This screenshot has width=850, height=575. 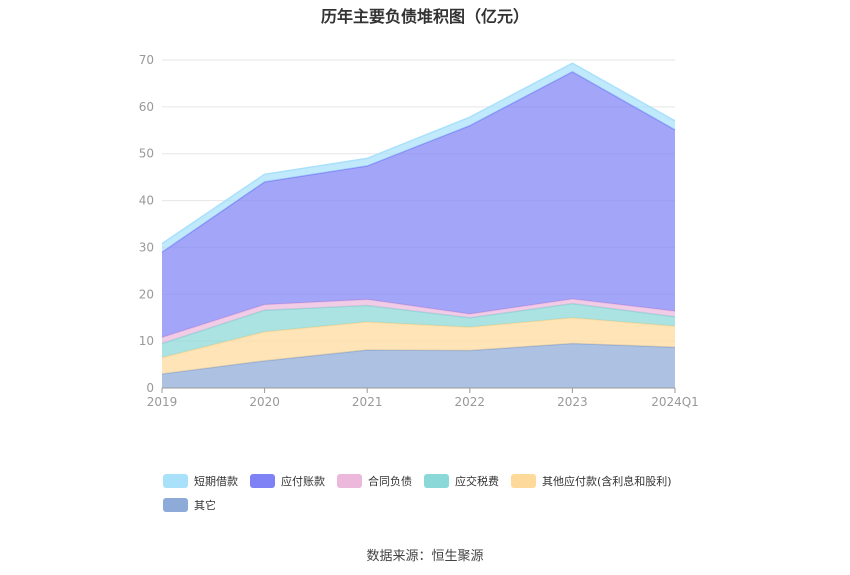 I want to click on legend-item: 其它, so click(x=189, y=505).